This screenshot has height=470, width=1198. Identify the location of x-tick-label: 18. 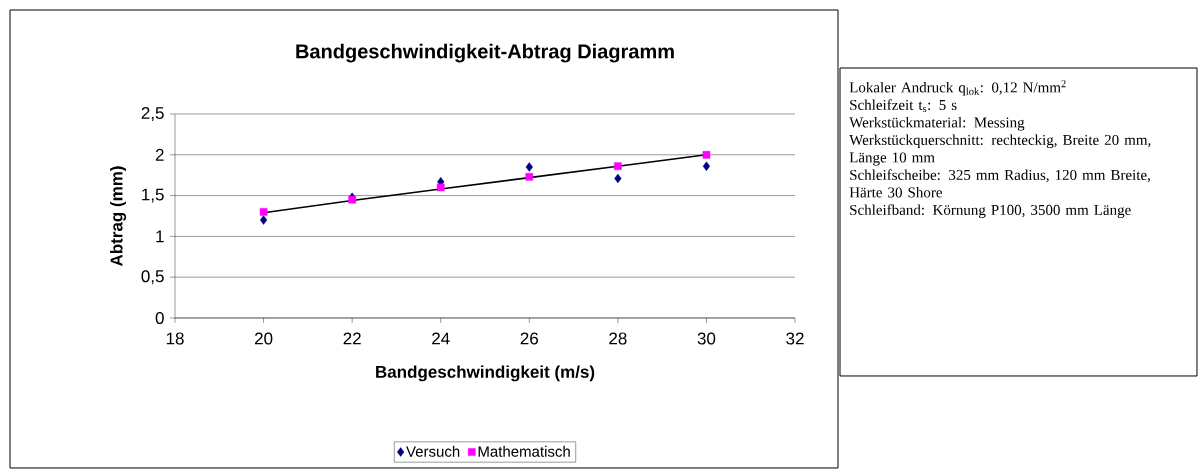
(175, 338).